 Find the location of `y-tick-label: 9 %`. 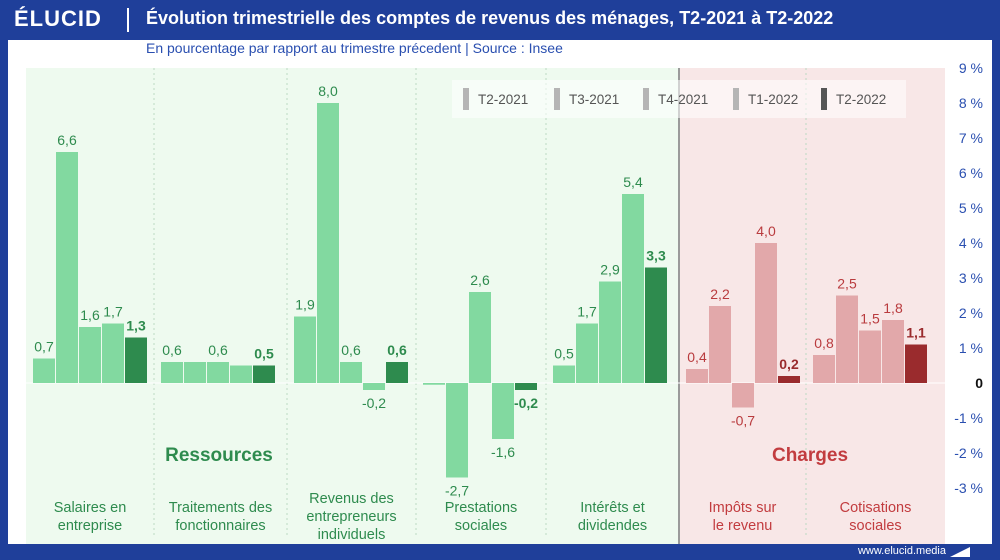

y-tick-label: 9 % is located at coordinates (971, 68).